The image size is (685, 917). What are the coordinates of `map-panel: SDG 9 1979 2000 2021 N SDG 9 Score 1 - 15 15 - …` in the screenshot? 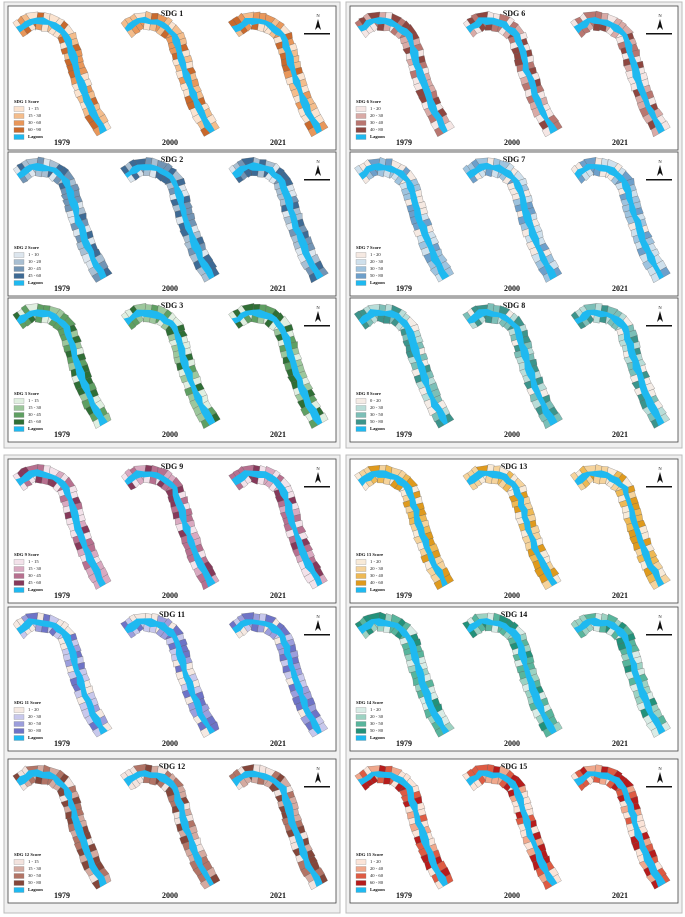 It's located at (172, 531).